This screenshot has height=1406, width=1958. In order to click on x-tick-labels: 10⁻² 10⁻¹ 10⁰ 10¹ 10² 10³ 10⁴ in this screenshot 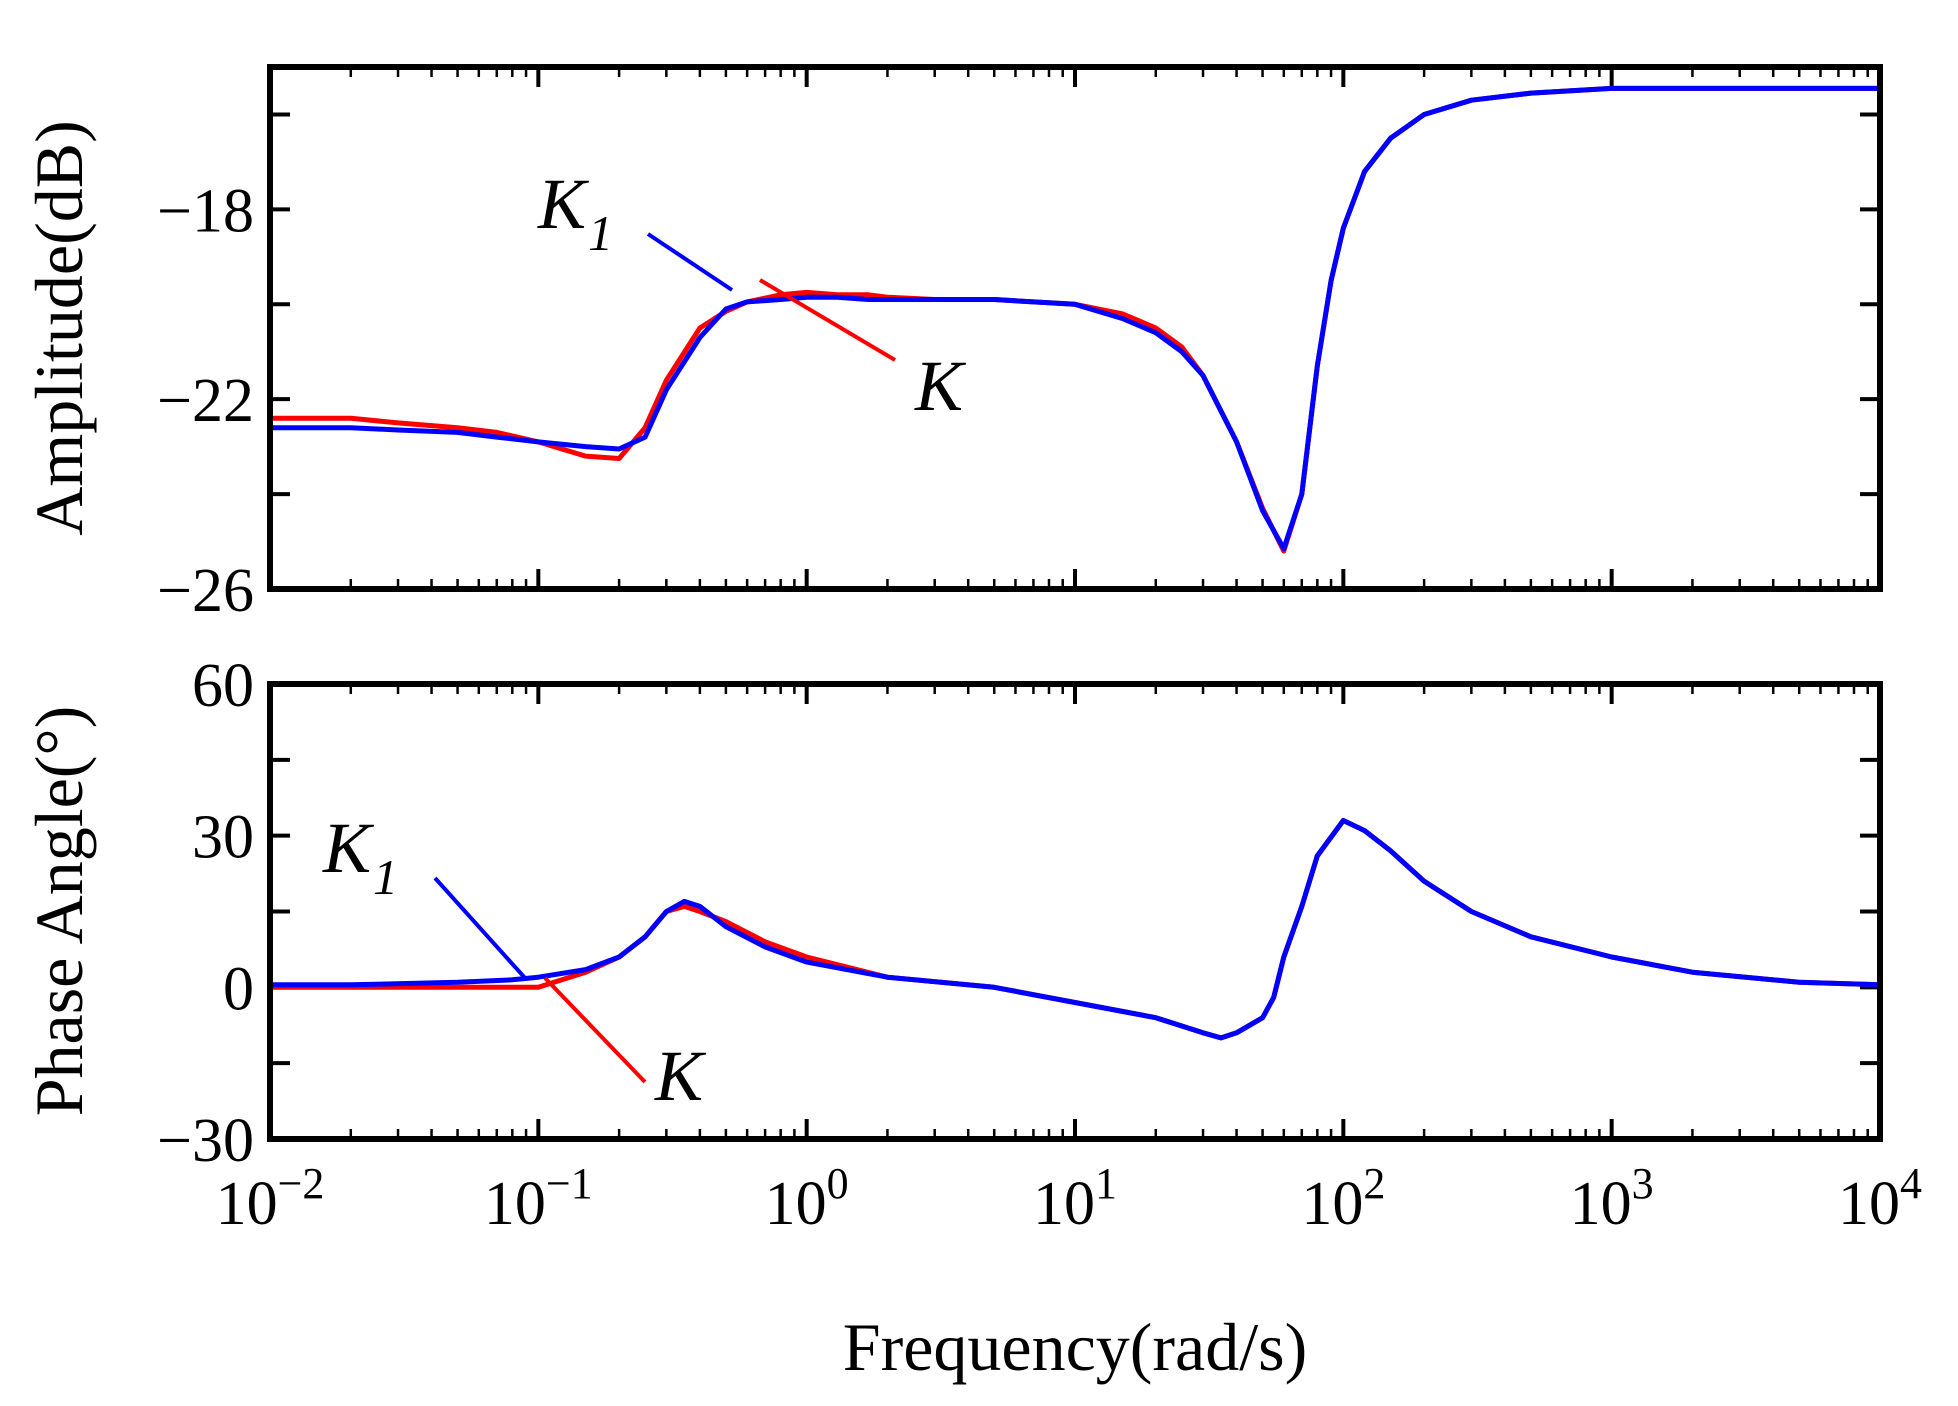, I will do `click(1069, 1198)`.